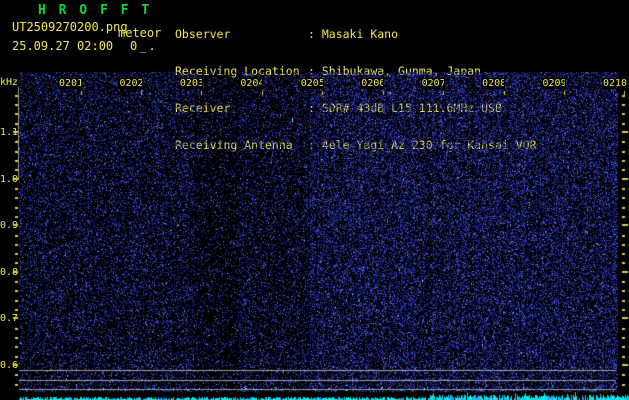  What do you see at coordinates (140, 33) in the screenshot?
I see `mode-label: meteor` at bounding box center [140, 33].